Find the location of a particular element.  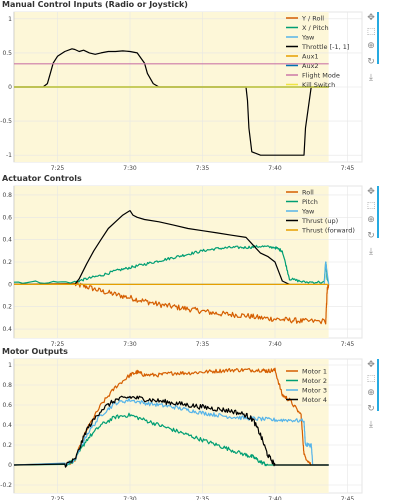

legend-label: Y / Roll is located at coordinates (312, 18).